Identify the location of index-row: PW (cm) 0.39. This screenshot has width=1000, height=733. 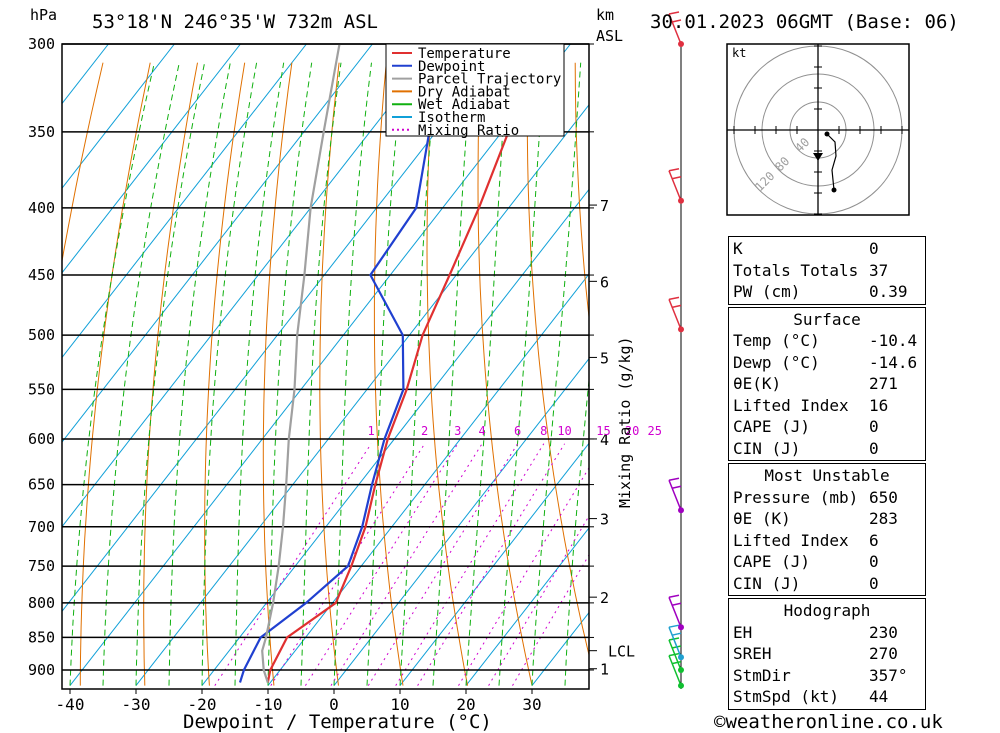
(827, 292).